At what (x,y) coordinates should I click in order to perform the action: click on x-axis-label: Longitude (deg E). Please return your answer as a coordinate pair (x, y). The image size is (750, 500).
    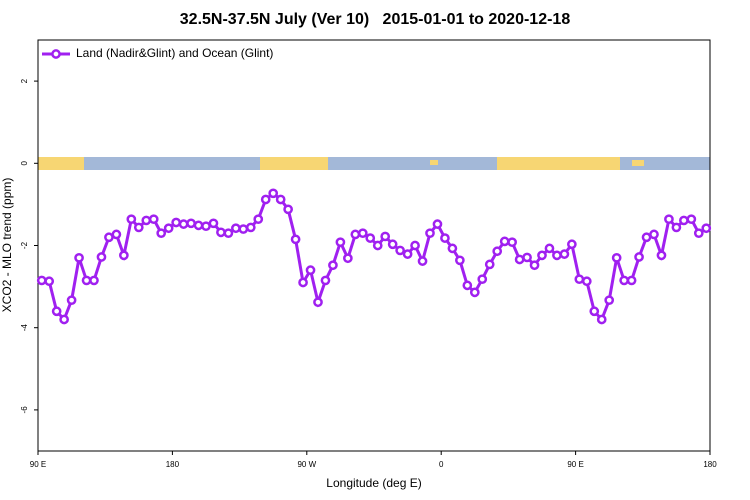
    Looking at the image, I should click on (373, 483).